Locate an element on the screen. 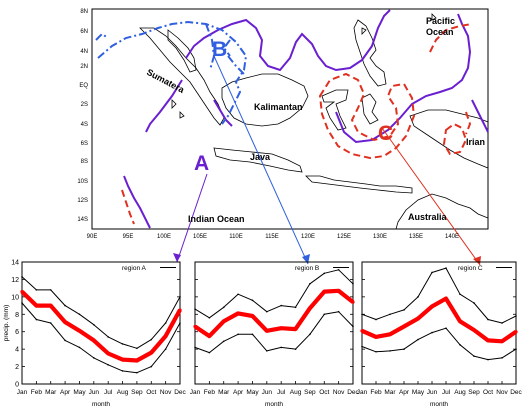  java-label: Java is located at coordinates (260, 157).